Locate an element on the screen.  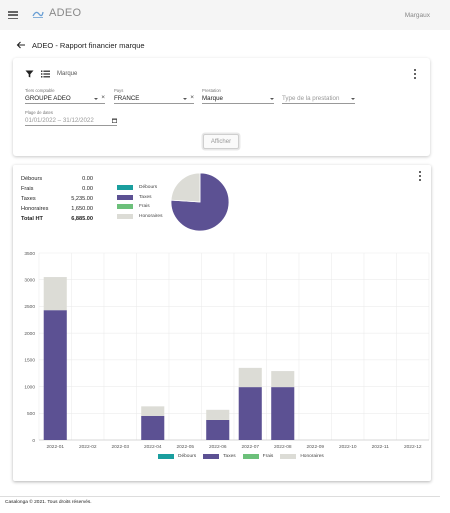
summary-total-label: Total HT is located at coordinates (32, 219).